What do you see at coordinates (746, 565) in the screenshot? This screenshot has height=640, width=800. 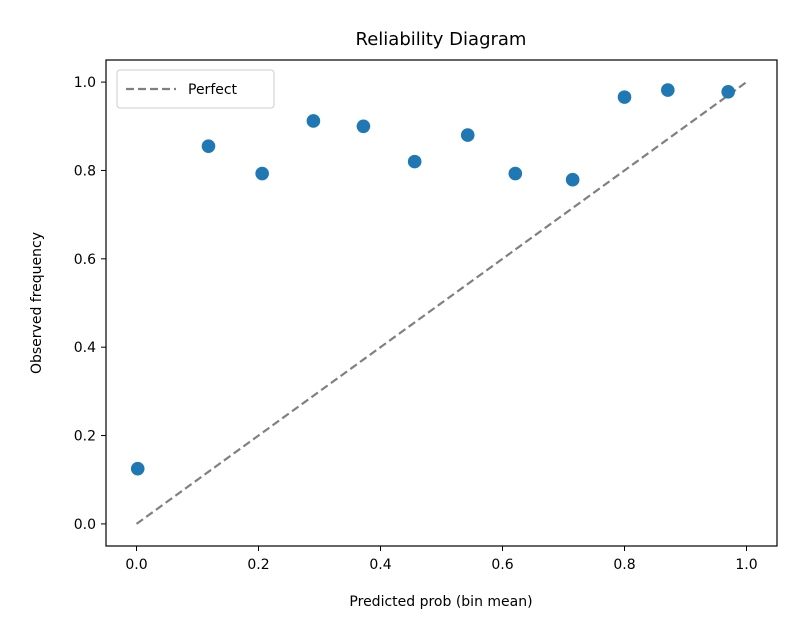 I see `x-tick-label-5: 1.0` at bounding box center [746, 565].